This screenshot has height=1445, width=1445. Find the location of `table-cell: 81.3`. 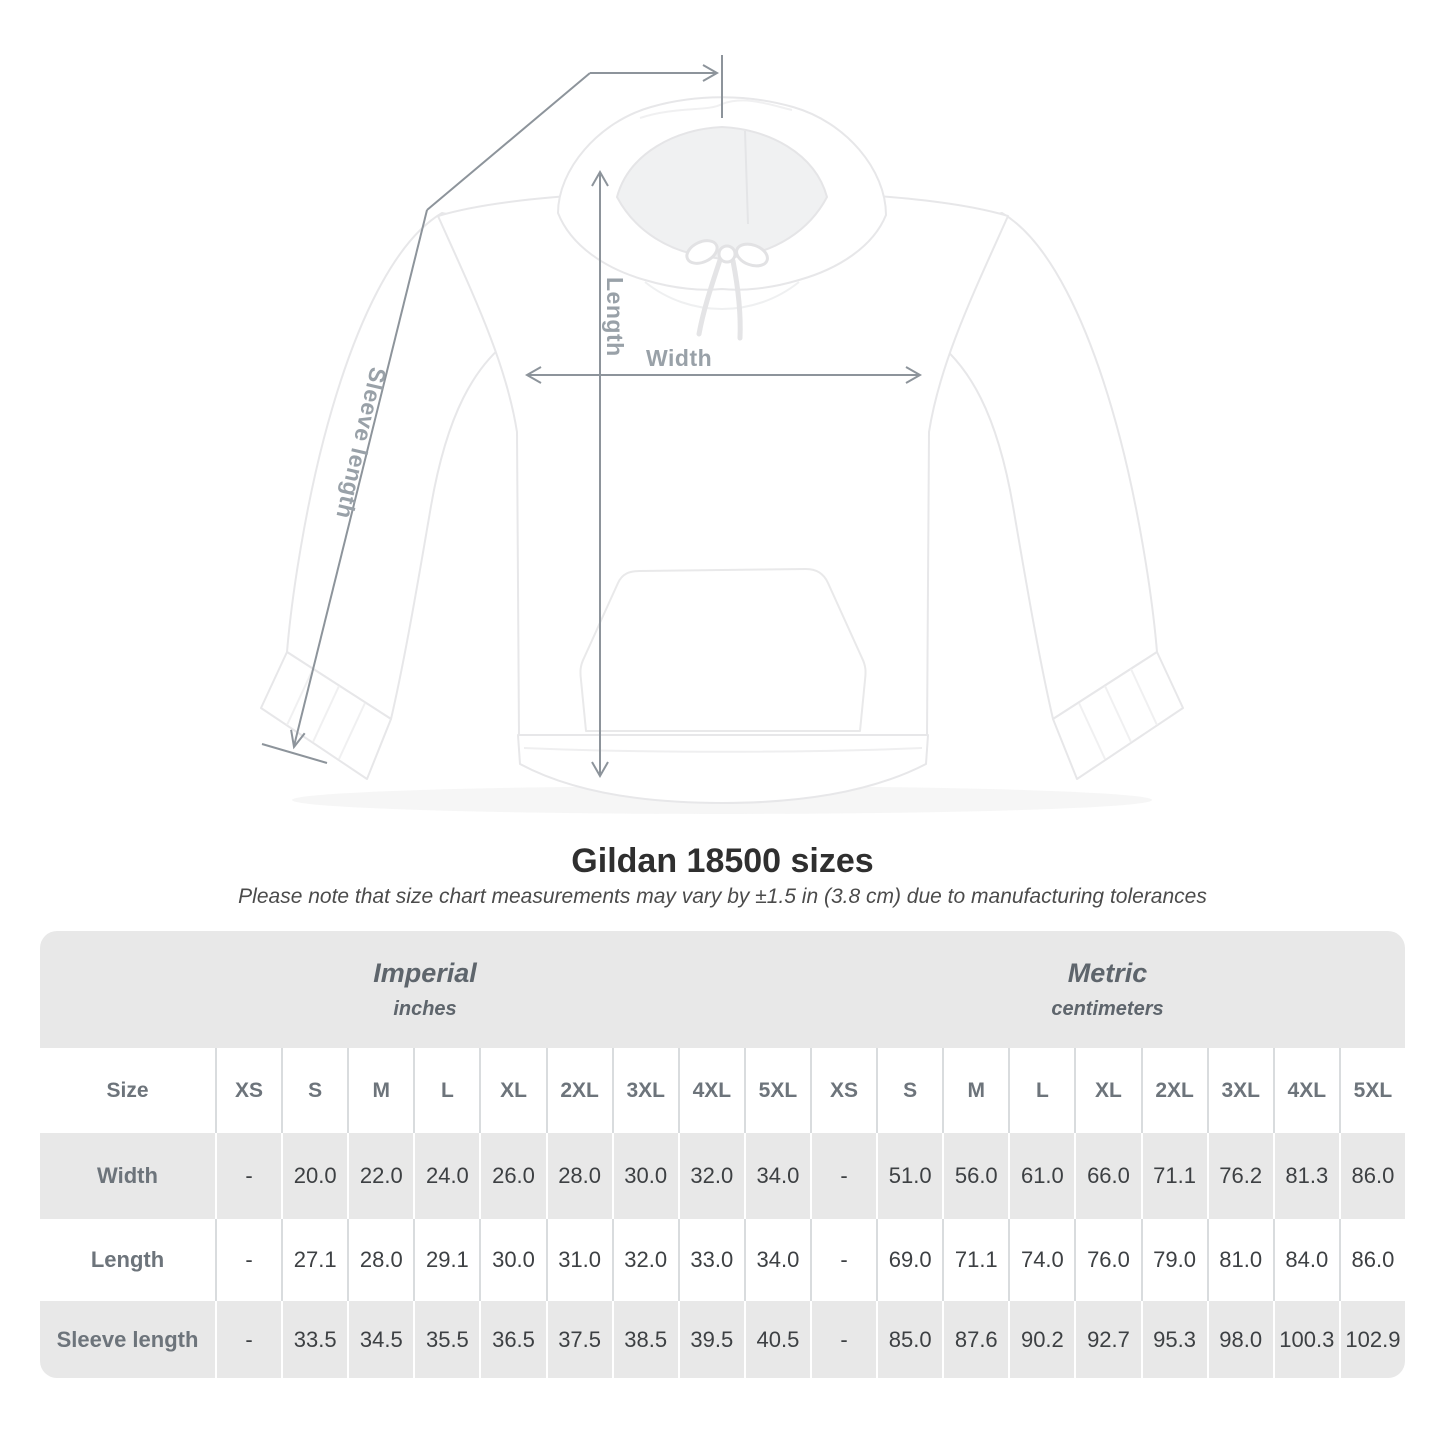

table-cell: 81.3 is located at coordinates (1305, 1176).